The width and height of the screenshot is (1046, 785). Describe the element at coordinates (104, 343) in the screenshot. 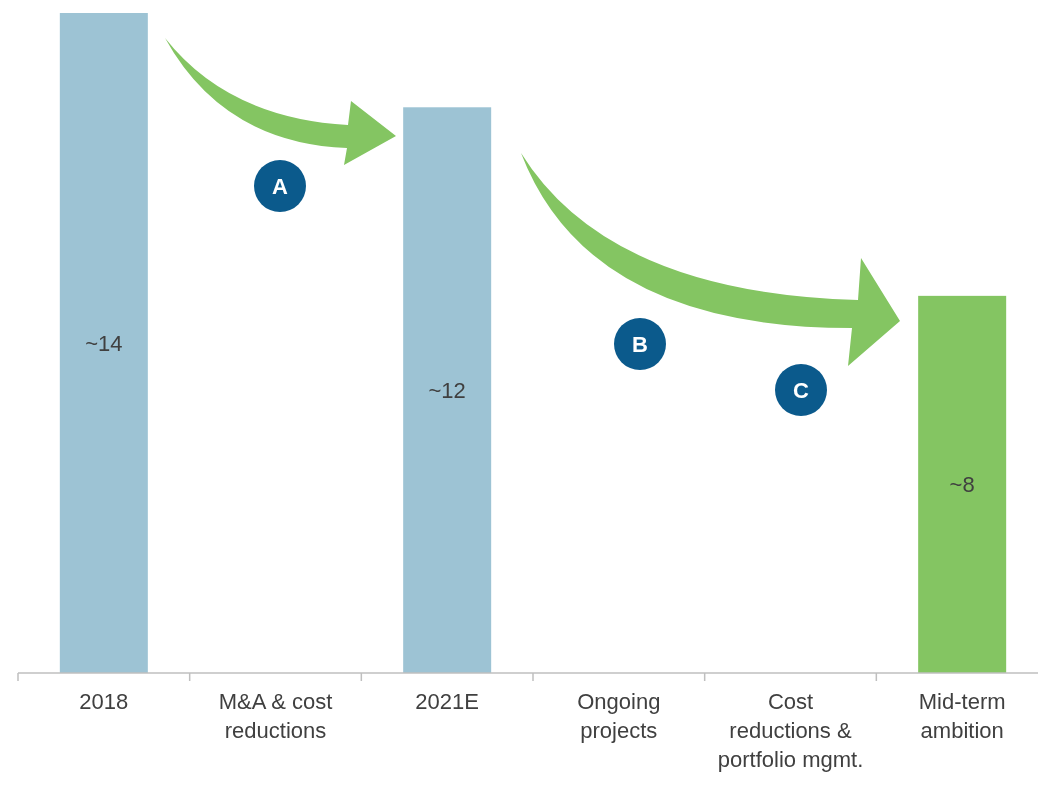

I see `data-label: ~14` at that location.